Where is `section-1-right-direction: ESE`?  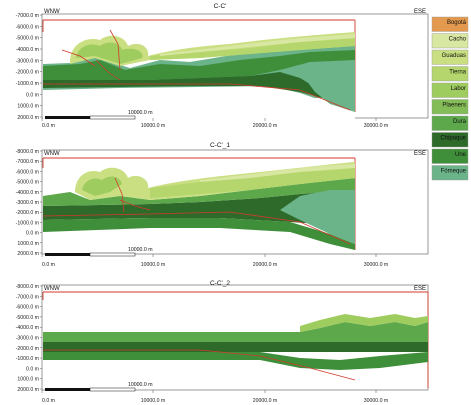
section-1-right-direction: ESE is located at coordinates (420, 12).